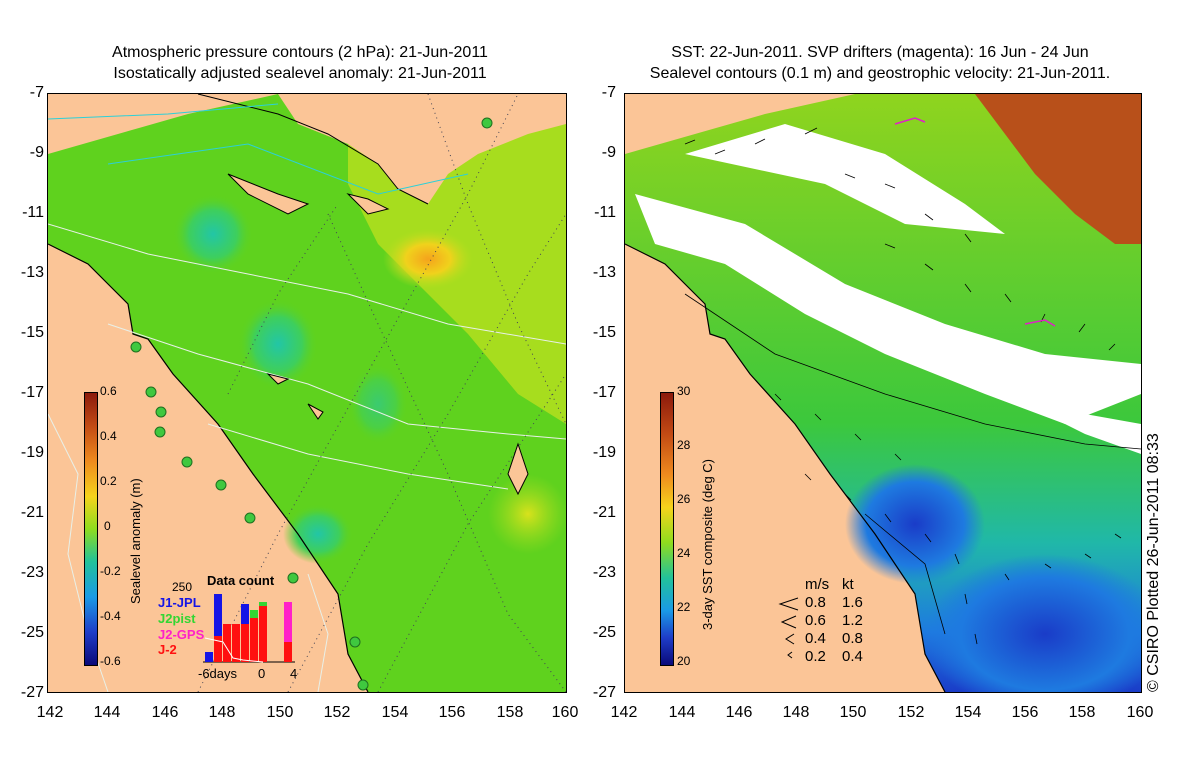 The image size is (1200, 780). What do you see at coordinates (684, 499) in the screenshot?
I see `right-cb-tick-2: 26` at bounding box center [684, 499].